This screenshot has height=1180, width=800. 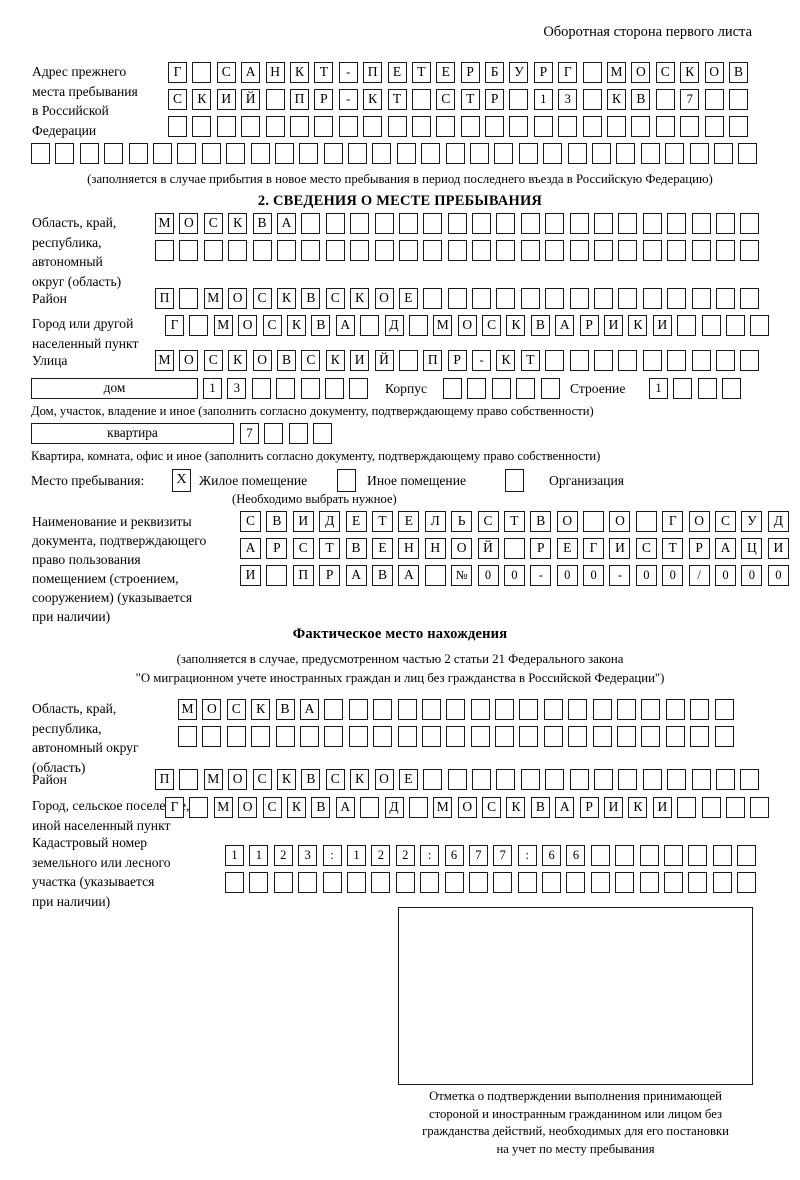 What do you see at coordinates (778, 575) in the screenshot?
I see `form-cell: 0` at bounding box center [778, 575].